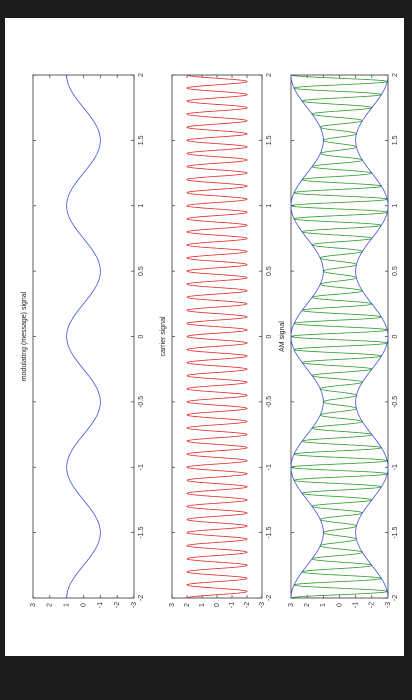  I want to click on bottom-frame-bar, so click(206, 678).